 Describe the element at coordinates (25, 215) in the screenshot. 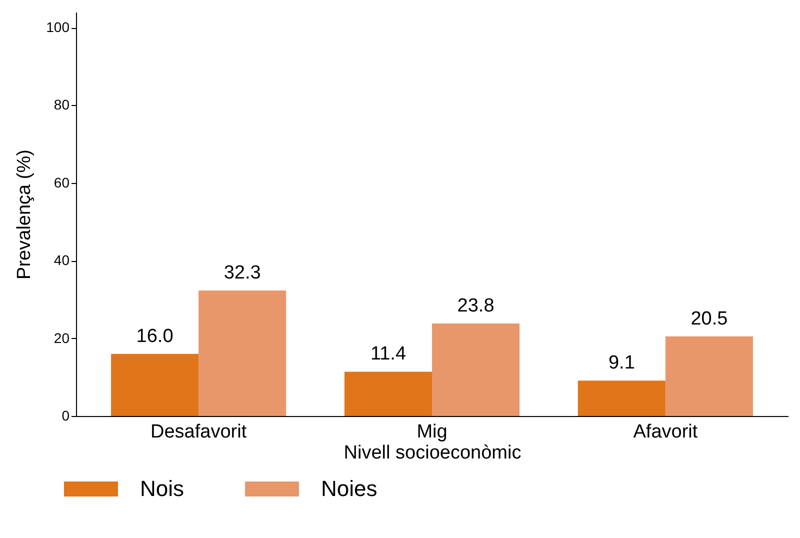

I see `y-axis-title: Prevalença (%)` at that location.